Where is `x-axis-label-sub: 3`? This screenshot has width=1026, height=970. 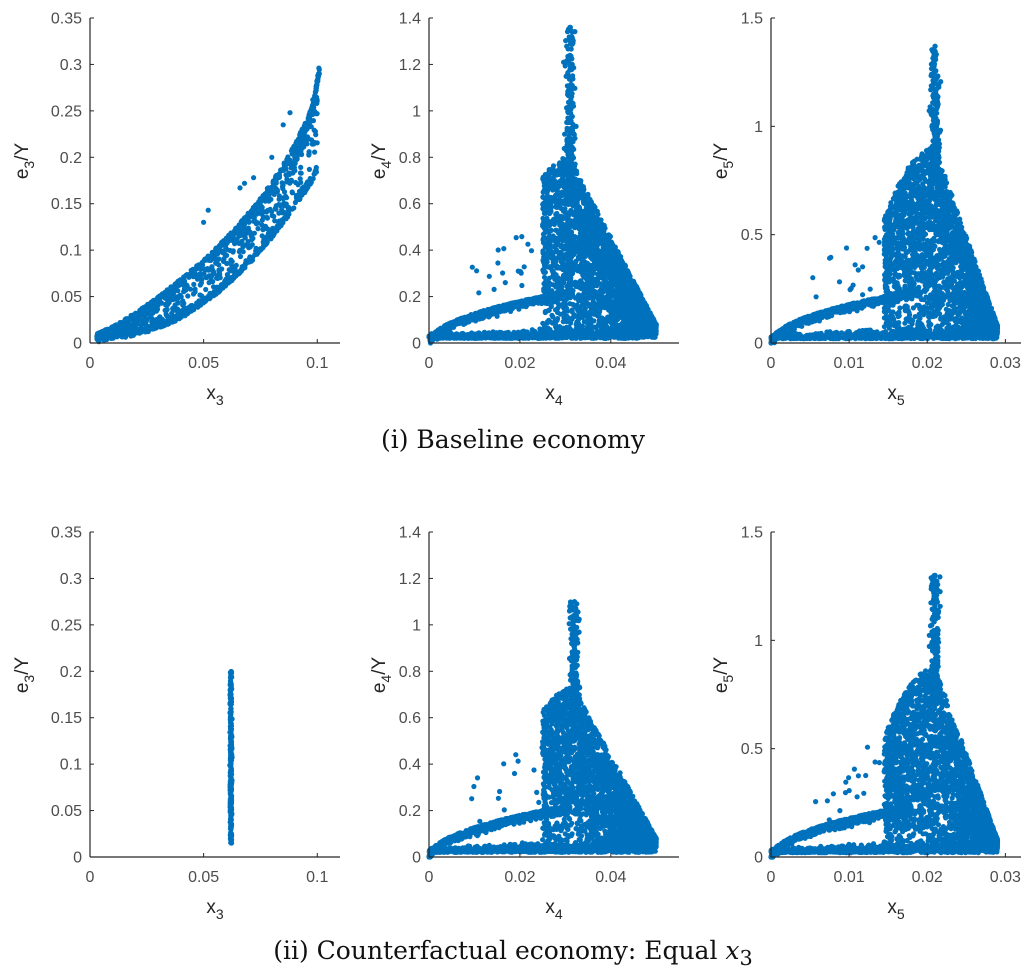
x-axis-label-sub: 3 is located at coordinates (220, 400).